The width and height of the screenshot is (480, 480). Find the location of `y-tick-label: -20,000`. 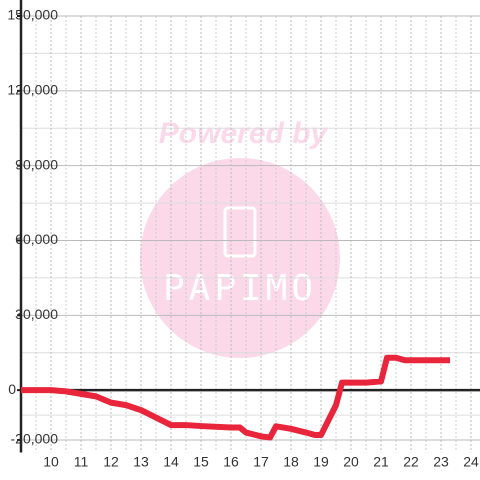

y-tick-label: -20,000 is located at coordinates (35, 439).